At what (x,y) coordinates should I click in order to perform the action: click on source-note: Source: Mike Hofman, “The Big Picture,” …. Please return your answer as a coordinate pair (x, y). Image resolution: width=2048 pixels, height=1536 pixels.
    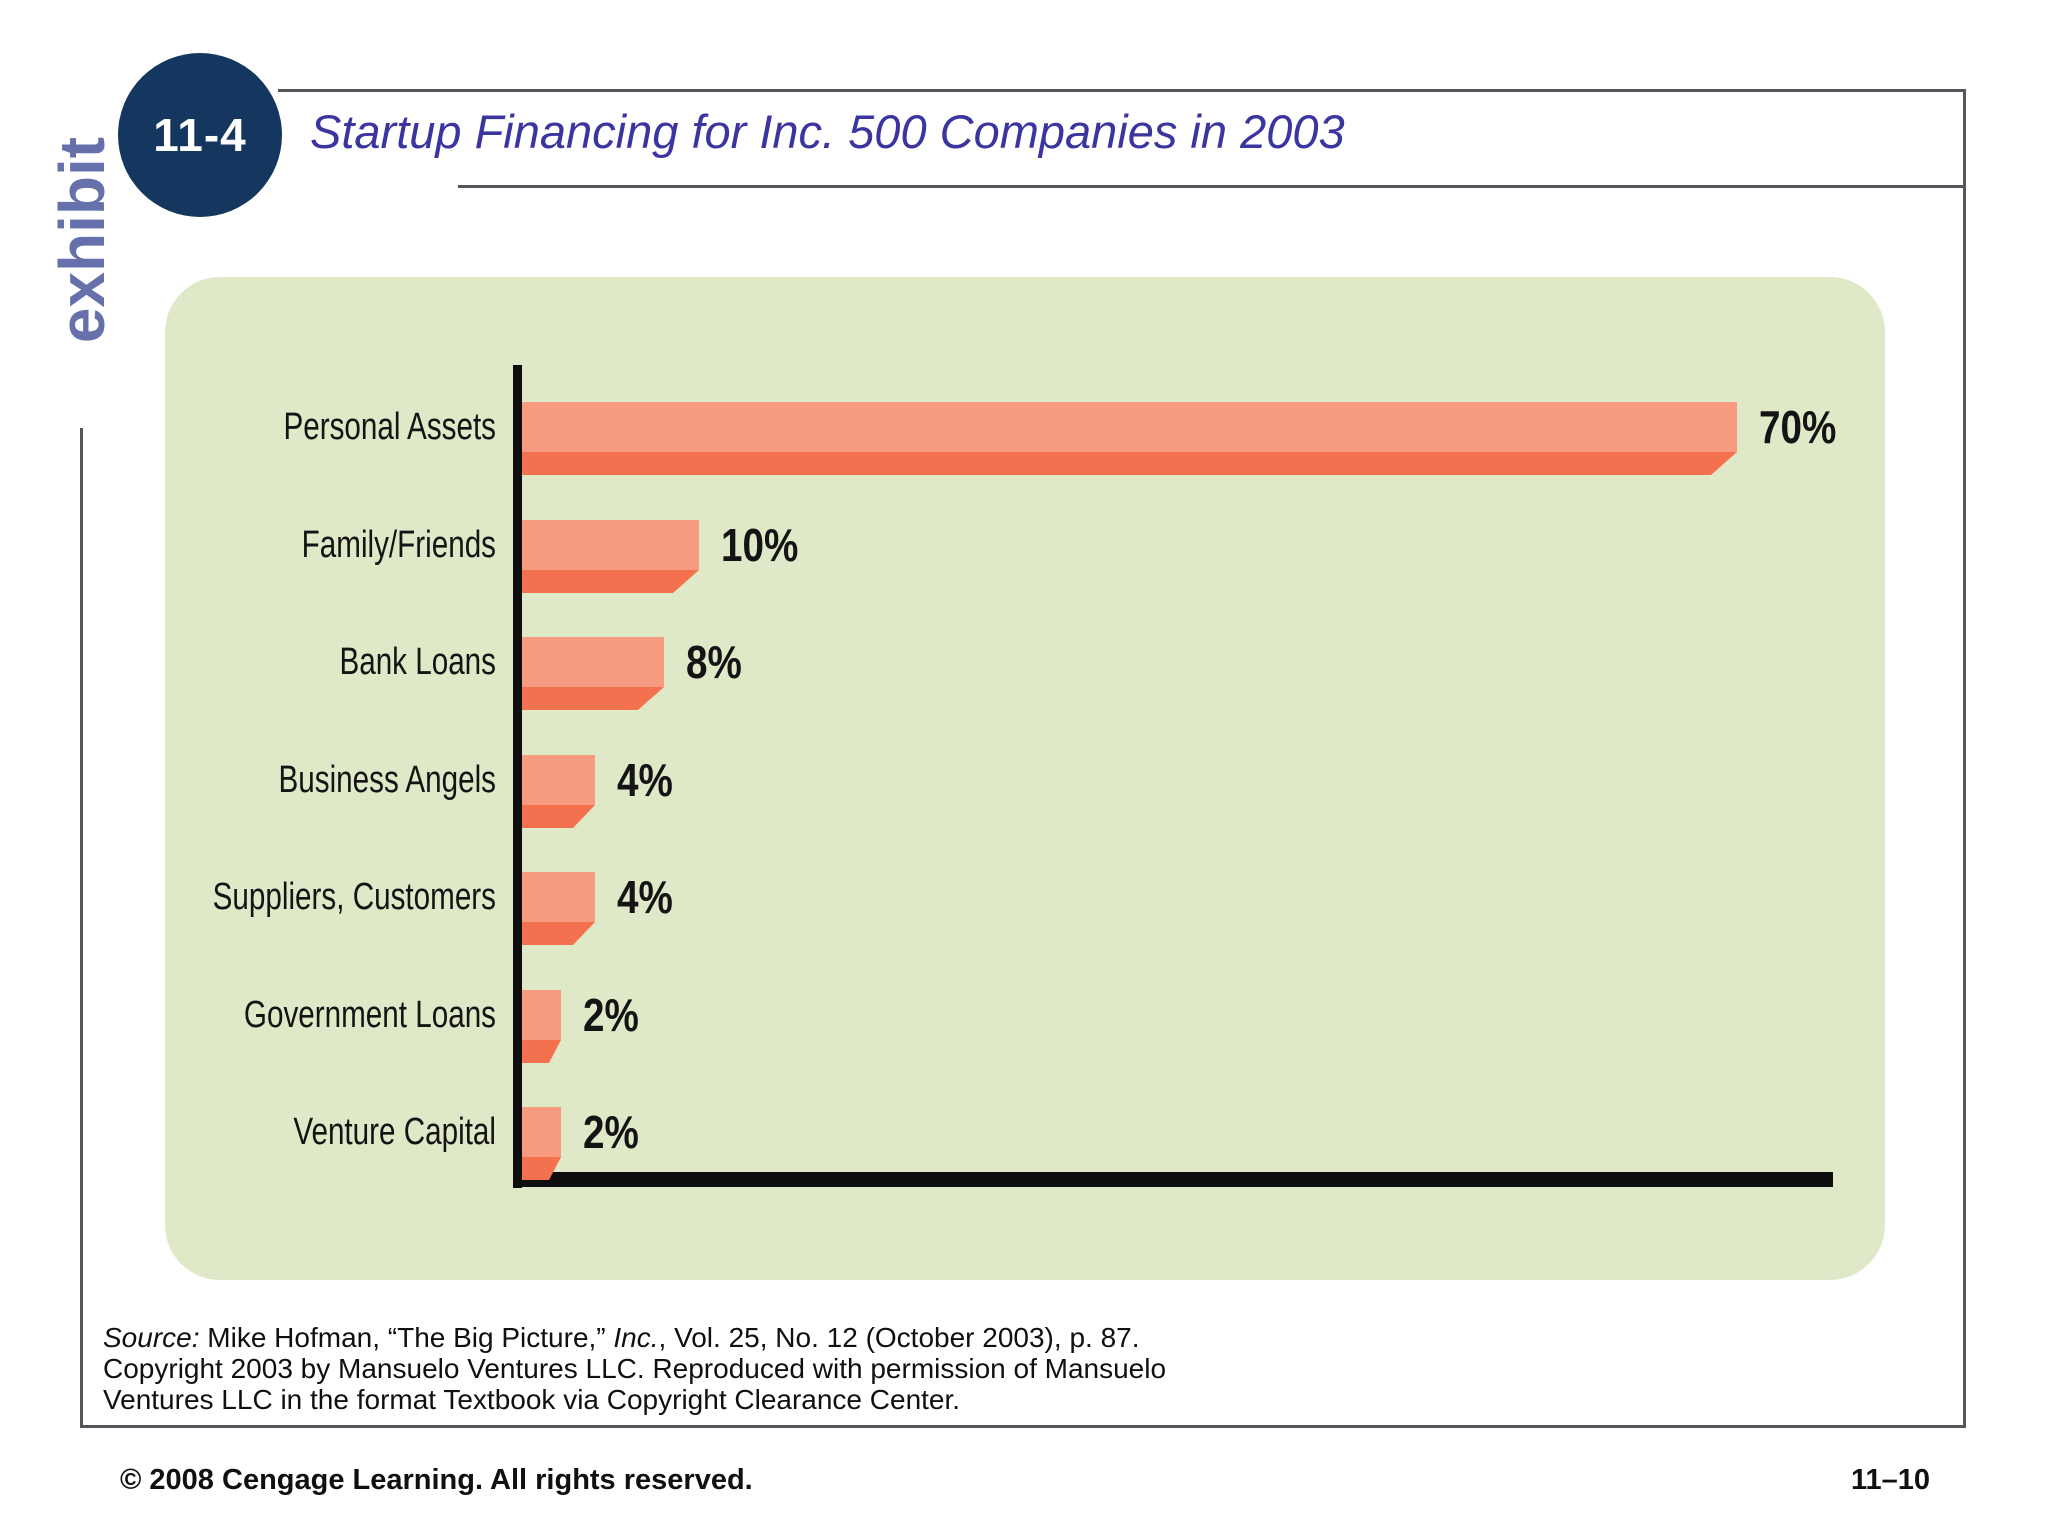
    Looking at the image, I should click on (634, 1368).